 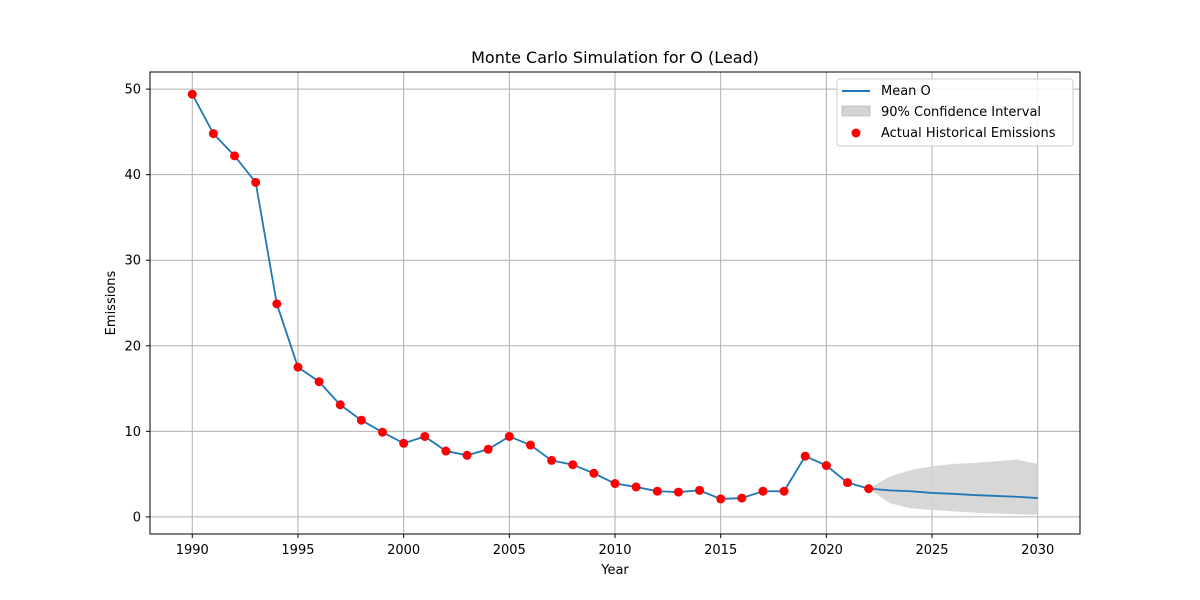 I want to click on x-tick-label: 2010, so click(x=614, y=550).